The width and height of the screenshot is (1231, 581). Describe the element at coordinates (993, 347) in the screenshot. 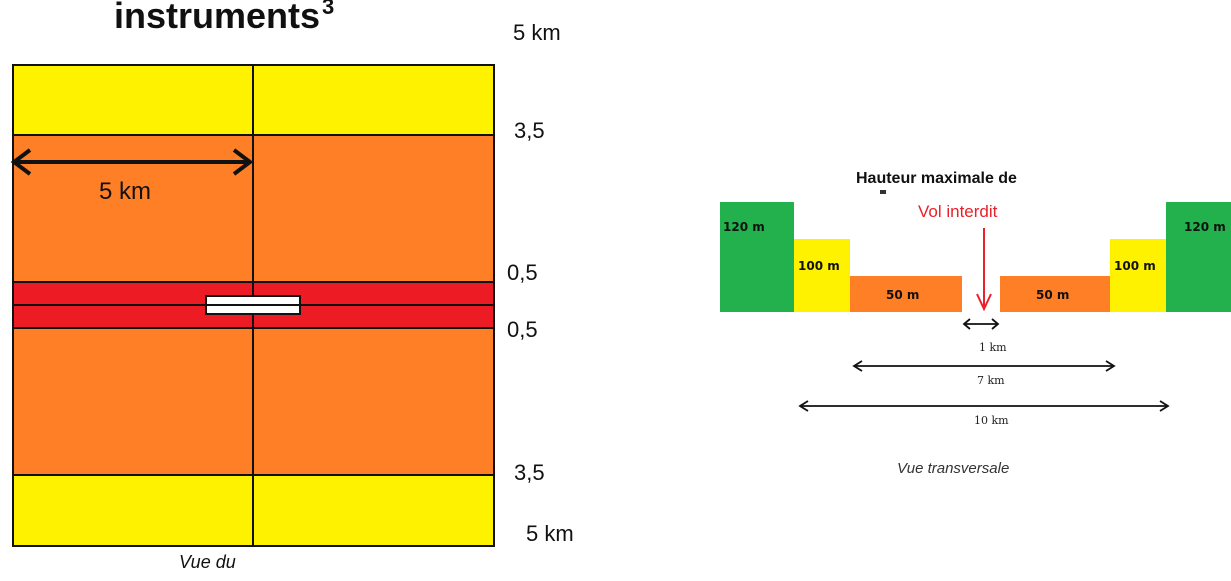

I see `dimension-label-1km: 1 km` at that location.